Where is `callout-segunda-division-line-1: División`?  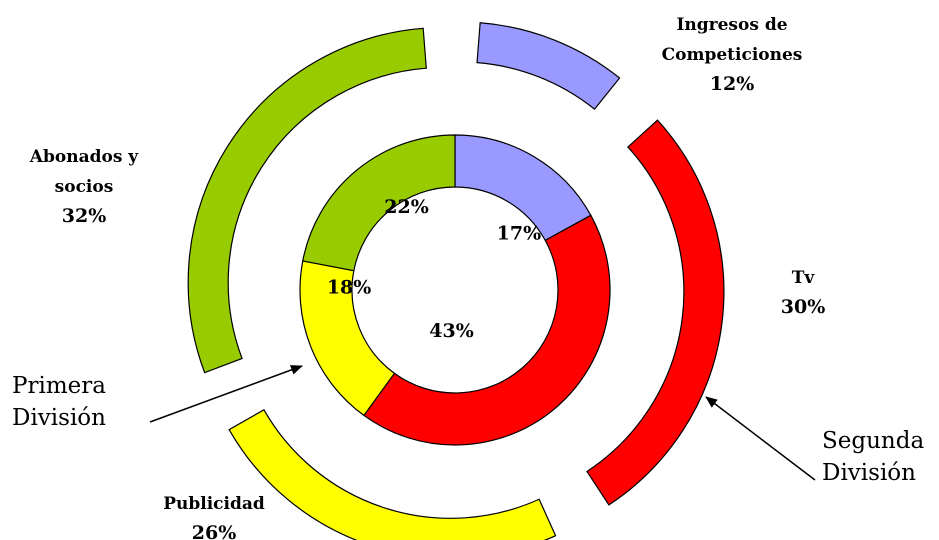
callout-segunda-division-line-1: División is located at coordinates (869, 473).